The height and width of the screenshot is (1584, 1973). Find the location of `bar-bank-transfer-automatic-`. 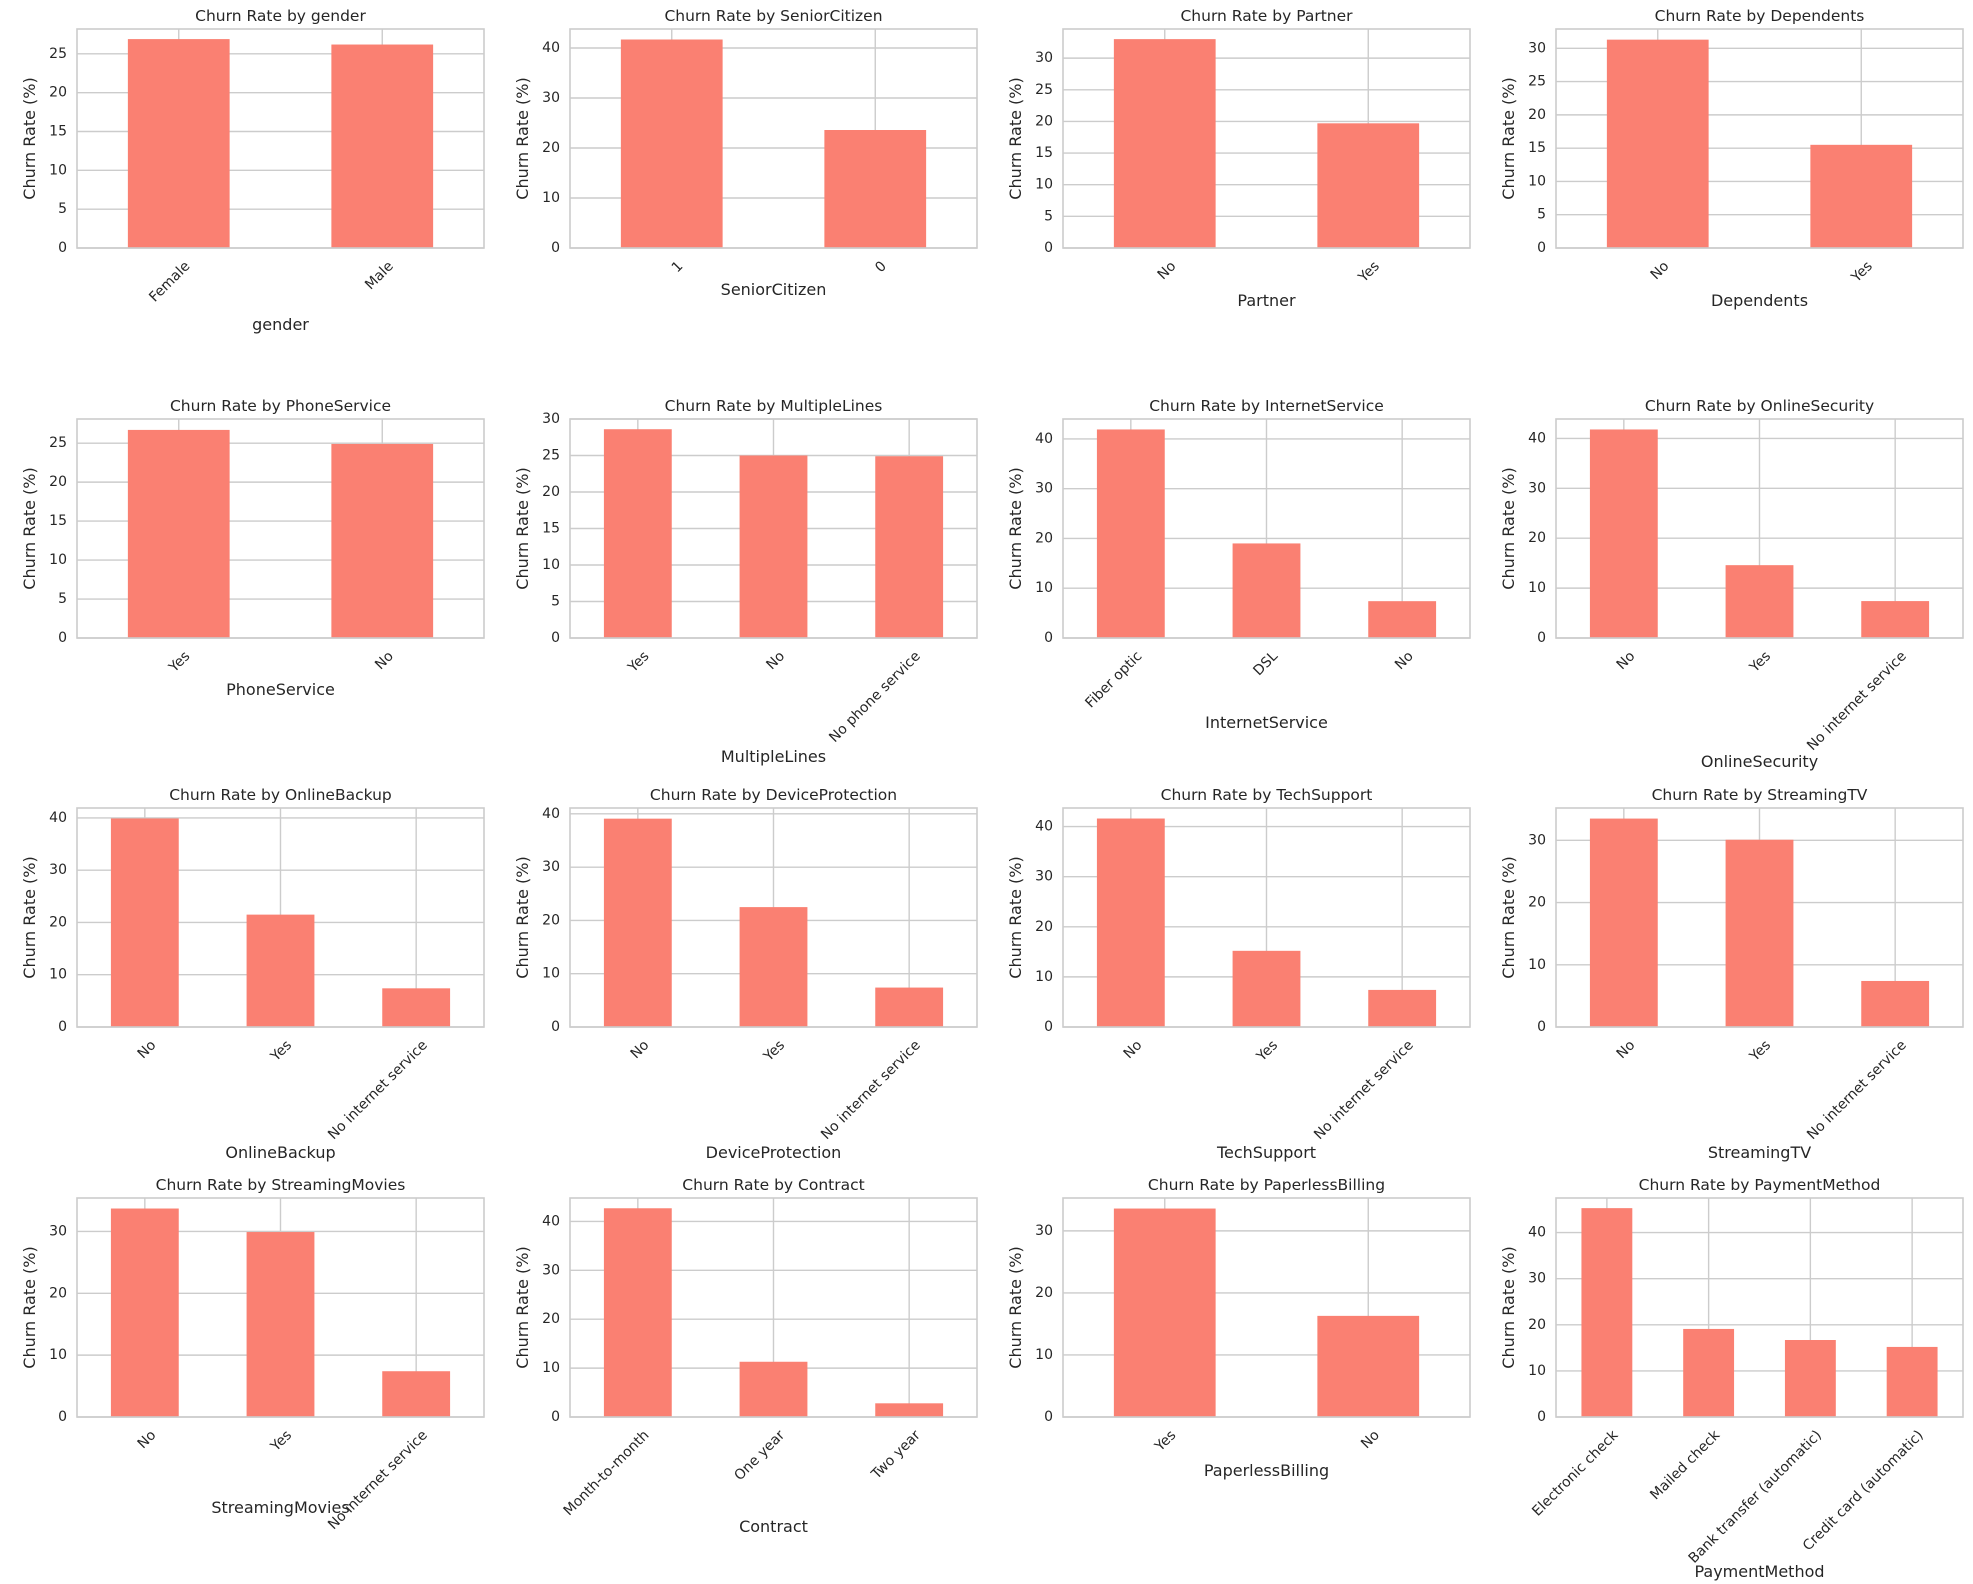

bar-bank-transfer-automatic- is located at coordinates (1810, 1378).